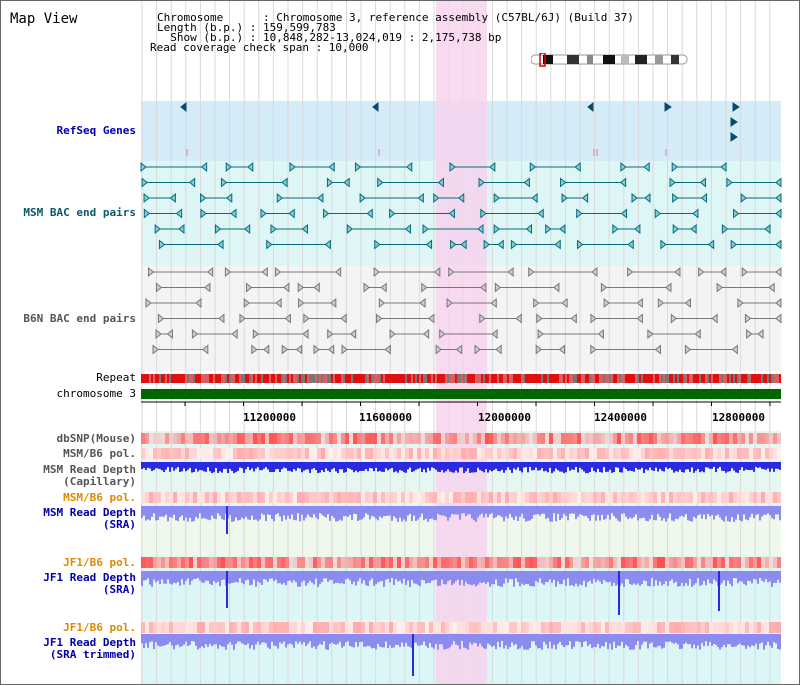 This screenshot has height=685, width=800. What do you see at coordinates (89, 577) in the screenshot?
I see `track-label-jf1-read-sra: JF1 Read Depth` at bounding box center [89, 577].